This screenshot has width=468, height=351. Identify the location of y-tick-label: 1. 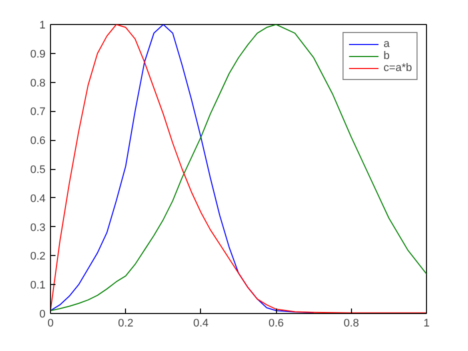
(42, 26).